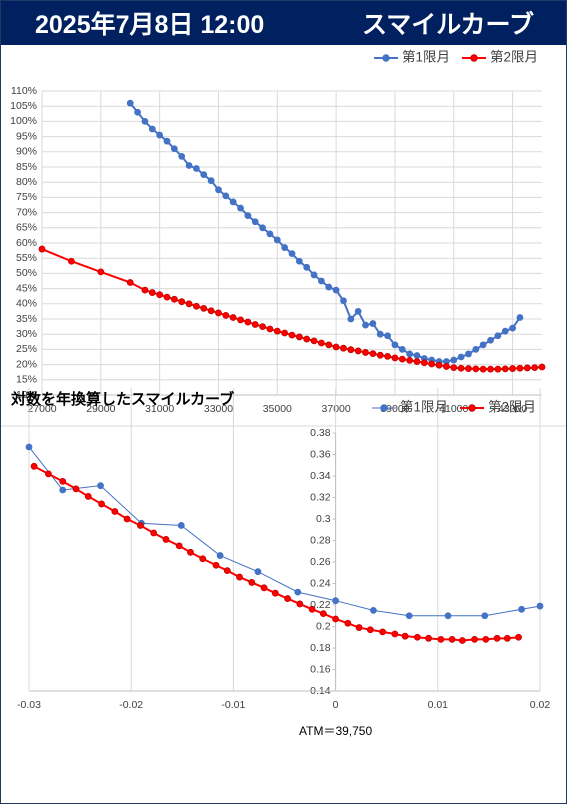  What do you see at coordinates (320, 540) in the screenshot?
I see `y-tick-label: 0.28` at bounding box center [320, 540].